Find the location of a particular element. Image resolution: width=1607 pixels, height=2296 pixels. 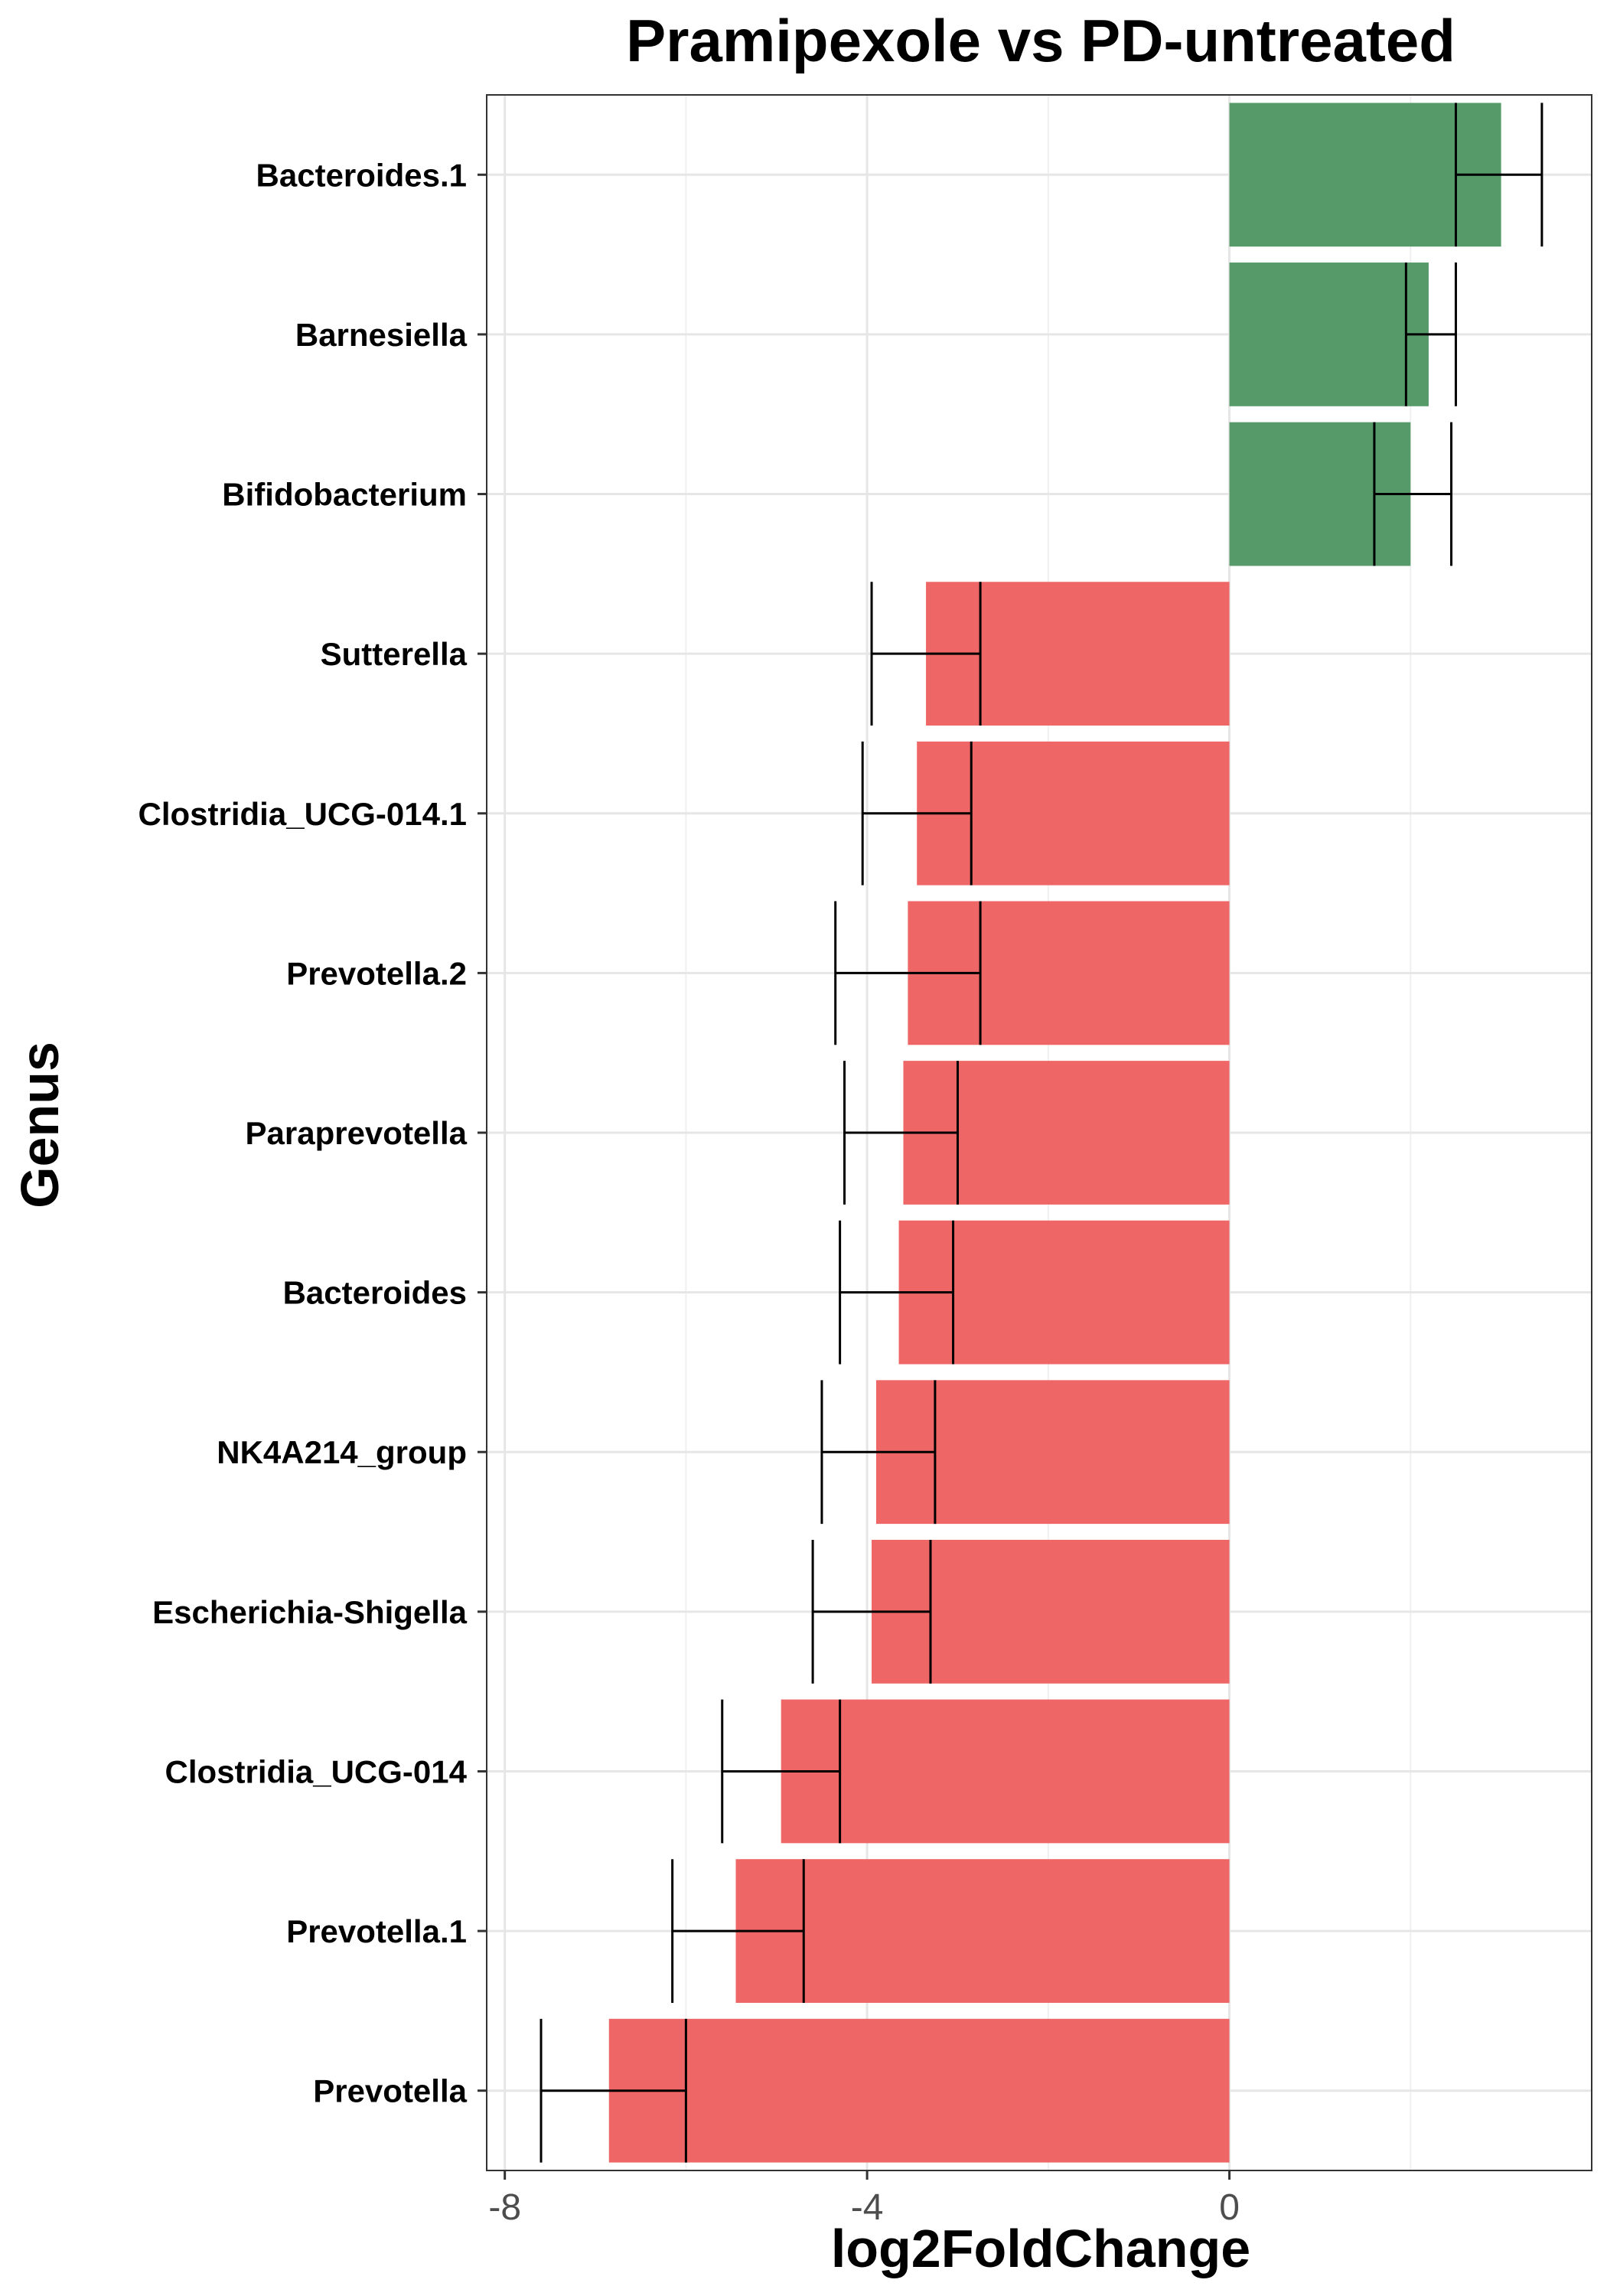

x-tick-label: 0 is located at coordinates (1229, 2207).